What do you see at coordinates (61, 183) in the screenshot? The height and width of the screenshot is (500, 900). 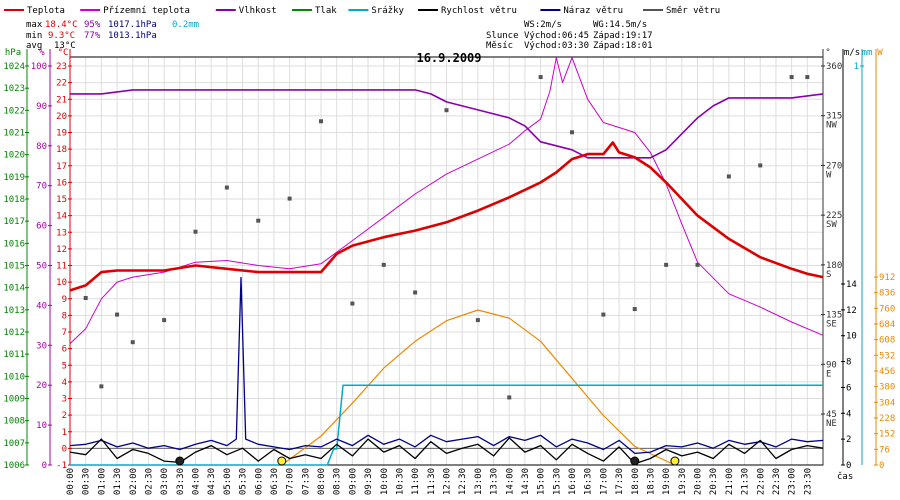 I see `temperature-label: 16` at bounding box center [61, 183].